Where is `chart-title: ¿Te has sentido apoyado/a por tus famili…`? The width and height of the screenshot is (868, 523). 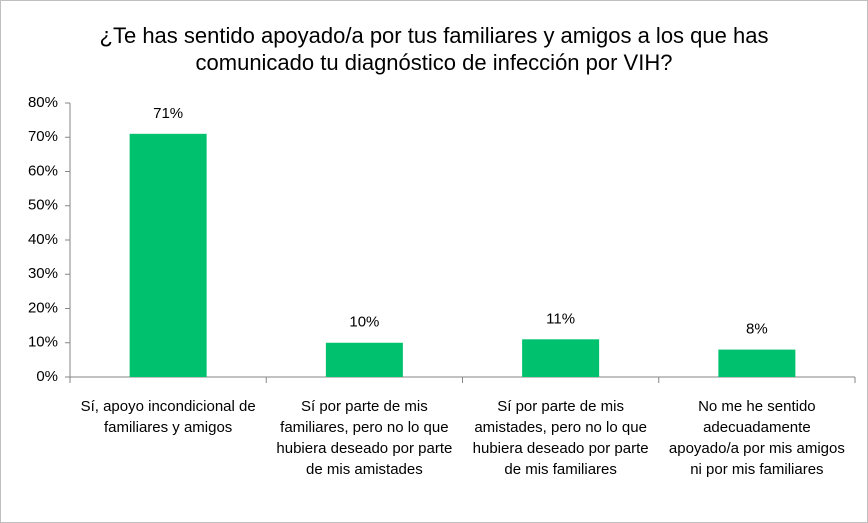
chart-title: ¿Te has sentido apoyado/a por tus famili… is located at coordinates (434, 49).